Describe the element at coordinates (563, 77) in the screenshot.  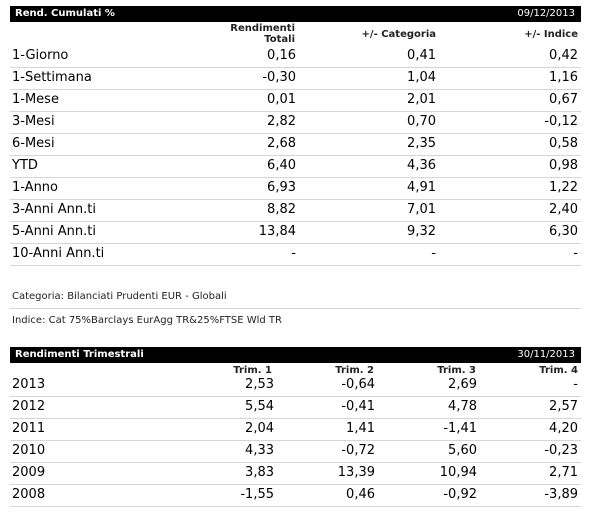
I see `index-diff: 1,16` at that location.